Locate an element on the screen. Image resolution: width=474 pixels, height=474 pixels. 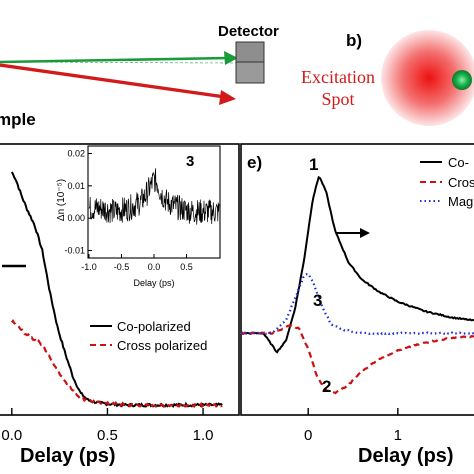
inset-xlabel: Delay (ps) is located at coordinates (153, 283).